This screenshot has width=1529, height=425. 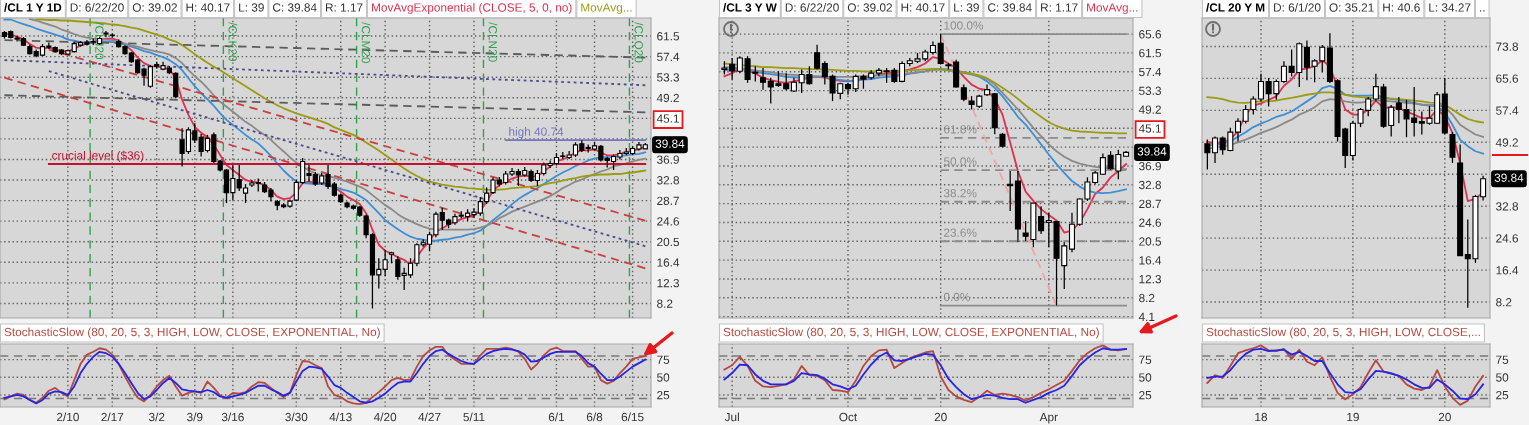 What do you see at coordinates (923, 7) in the screenshot?
I see `text: H: 40.17` at bounding box center [923, 7].